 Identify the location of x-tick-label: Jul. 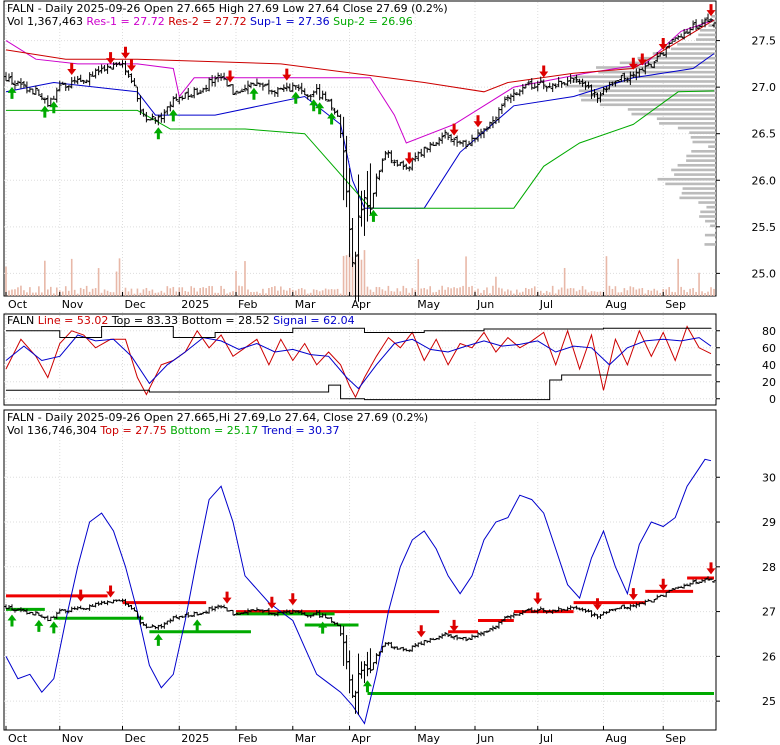
(546, 738).